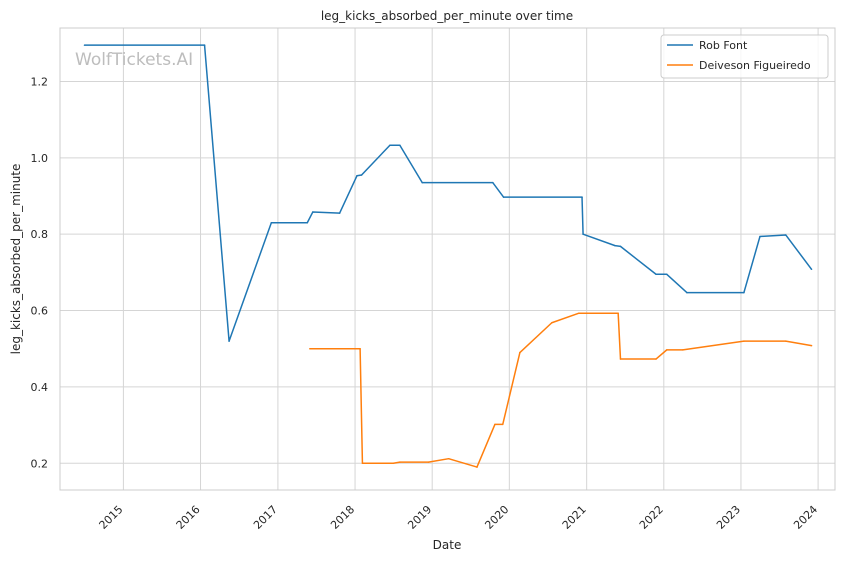 This screenshot has width=844, height=561. I want to click on legend-box, so click(744, 56).